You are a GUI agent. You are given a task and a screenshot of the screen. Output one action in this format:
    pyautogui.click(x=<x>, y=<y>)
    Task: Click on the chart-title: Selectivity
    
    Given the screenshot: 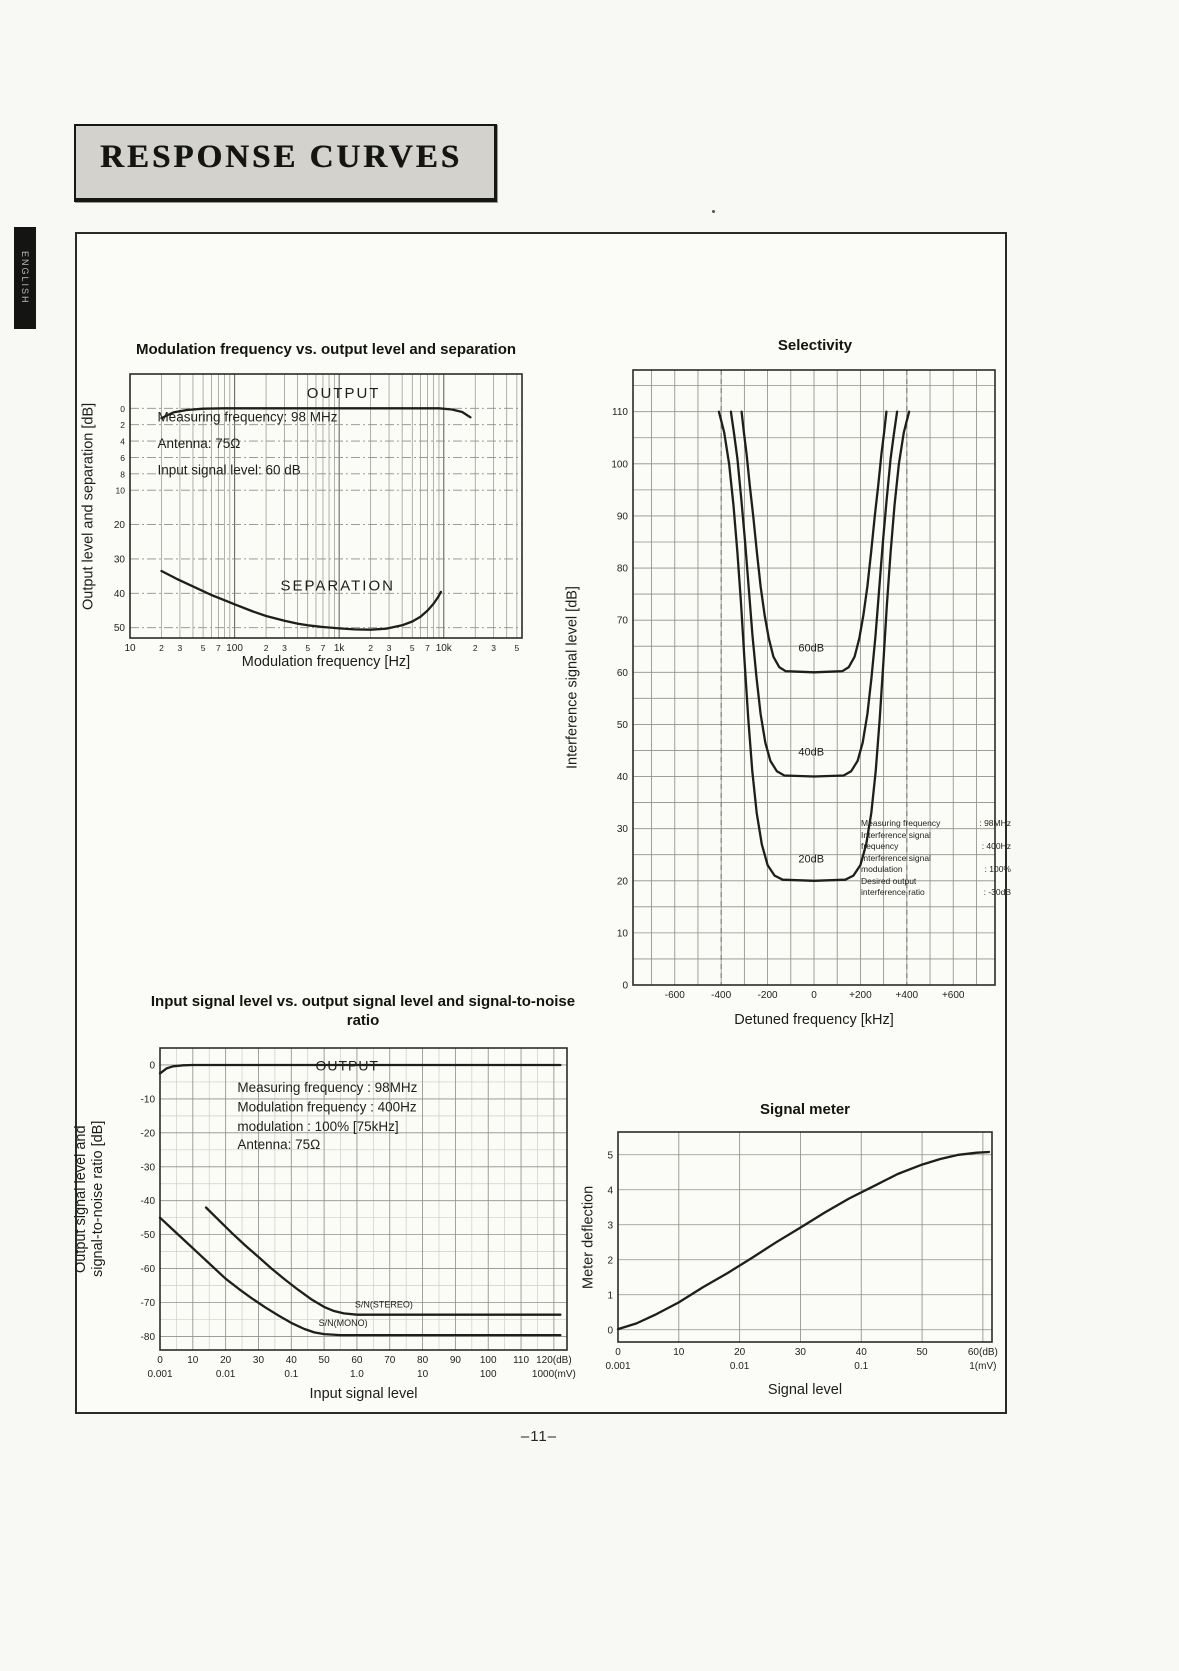 What is the action you would take?
    pyautogui.click(x=815, y=345)
    